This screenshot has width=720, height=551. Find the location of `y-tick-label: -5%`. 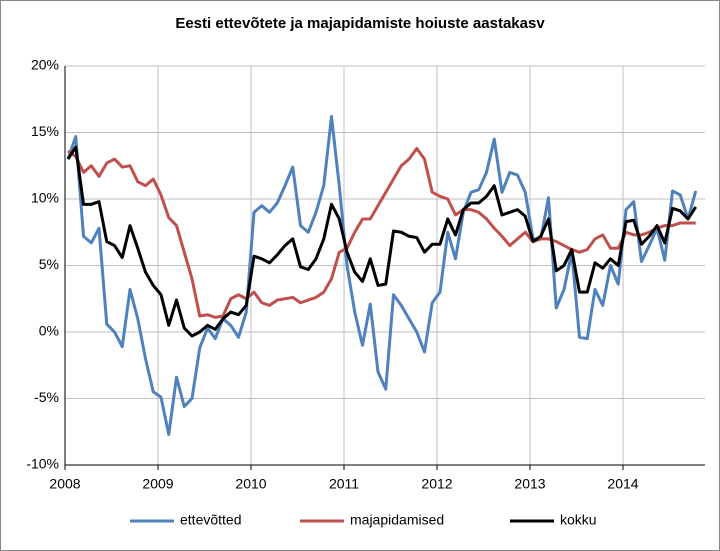

y-tick-label: -5% is located at coordinates (46, 397).